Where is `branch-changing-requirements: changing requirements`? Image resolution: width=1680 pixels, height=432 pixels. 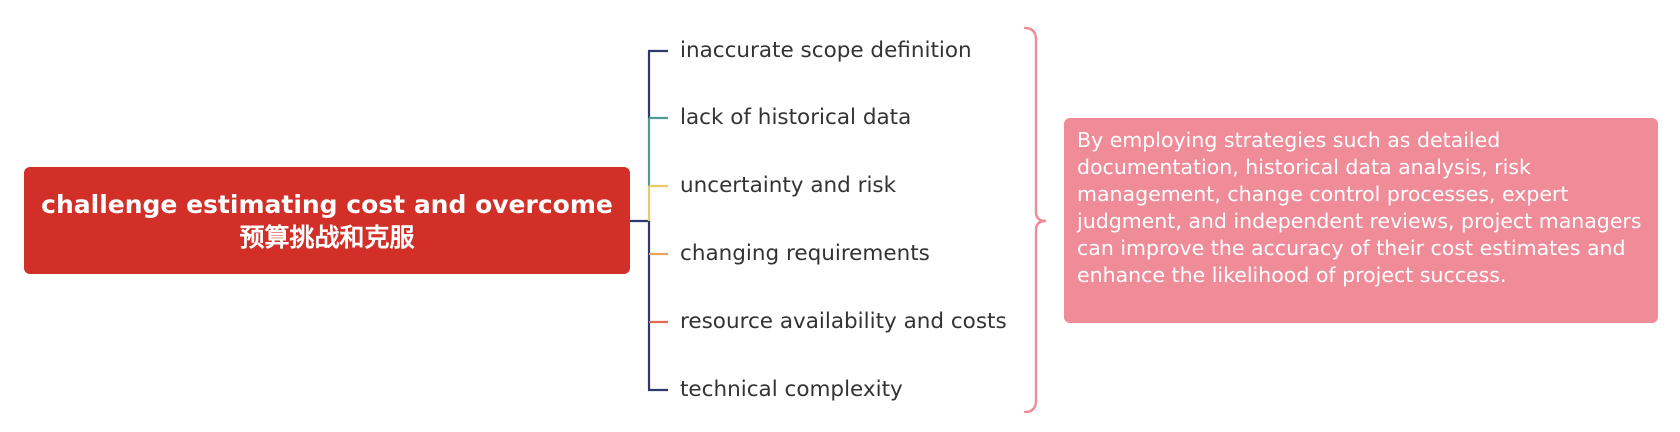
branch-changing-requirements: changing requirements is located at coordinates (805, 253).